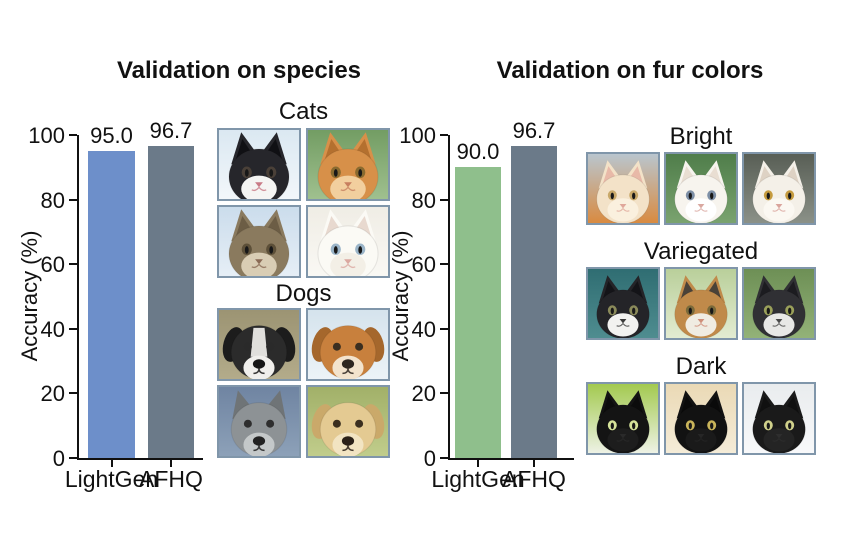 The width and height of the screenshot is (864, 560). Describe the element at coordinates (239, 70) in the screenshot. I see `chart-title-species: Validation on species` at that location.